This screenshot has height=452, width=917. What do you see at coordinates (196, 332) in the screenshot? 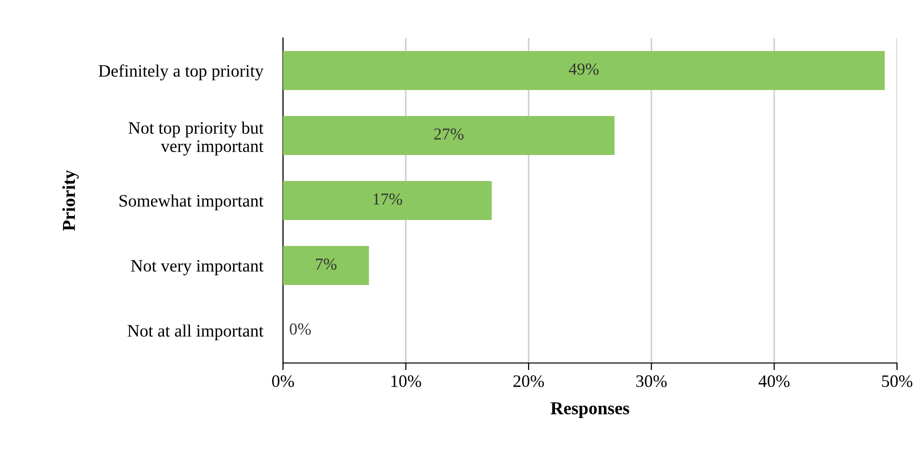
I see `y-tick-label: Not at all important` at bounding box center [196, 332].